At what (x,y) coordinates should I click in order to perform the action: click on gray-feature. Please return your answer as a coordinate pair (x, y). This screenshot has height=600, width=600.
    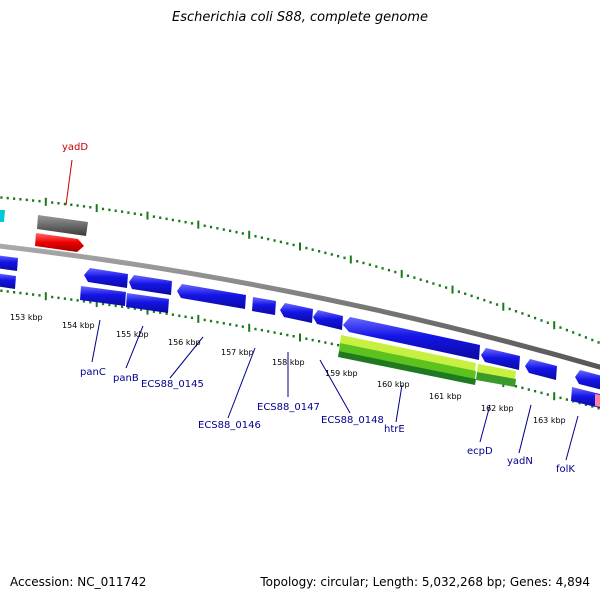
    Looking at the image, I should click on (62, 225).